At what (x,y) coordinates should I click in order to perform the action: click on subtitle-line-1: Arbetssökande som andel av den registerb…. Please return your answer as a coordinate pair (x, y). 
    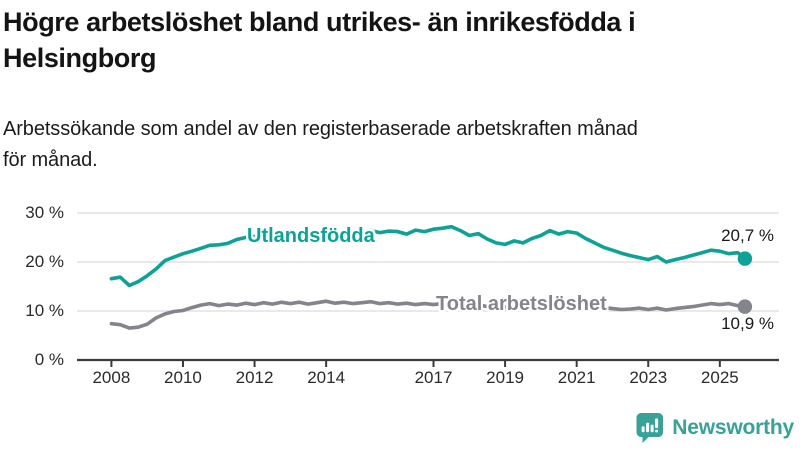
    Looking at the image, I should click on (320, 129).